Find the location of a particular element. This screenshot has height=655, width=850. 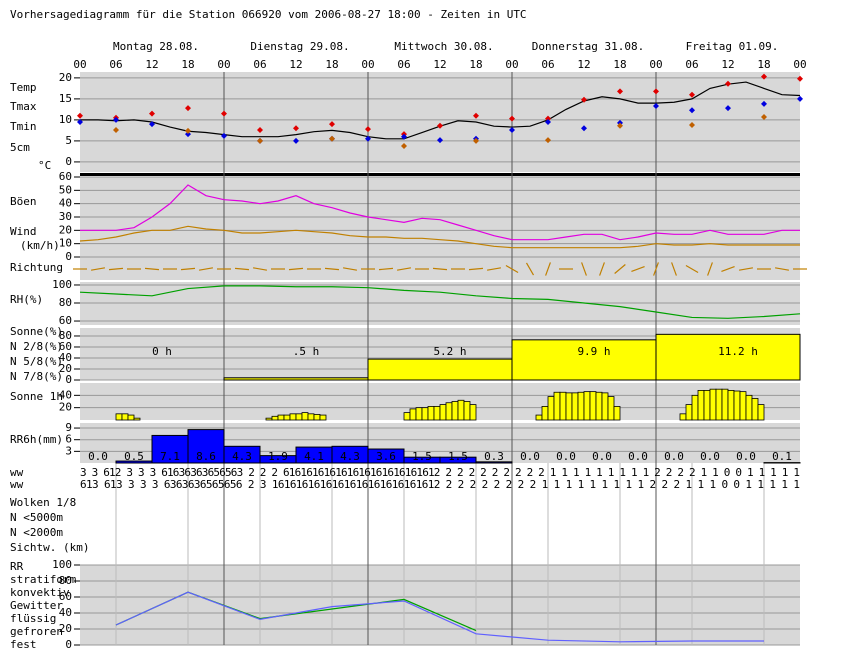

prob-panel is located at coordinates (440, 605).